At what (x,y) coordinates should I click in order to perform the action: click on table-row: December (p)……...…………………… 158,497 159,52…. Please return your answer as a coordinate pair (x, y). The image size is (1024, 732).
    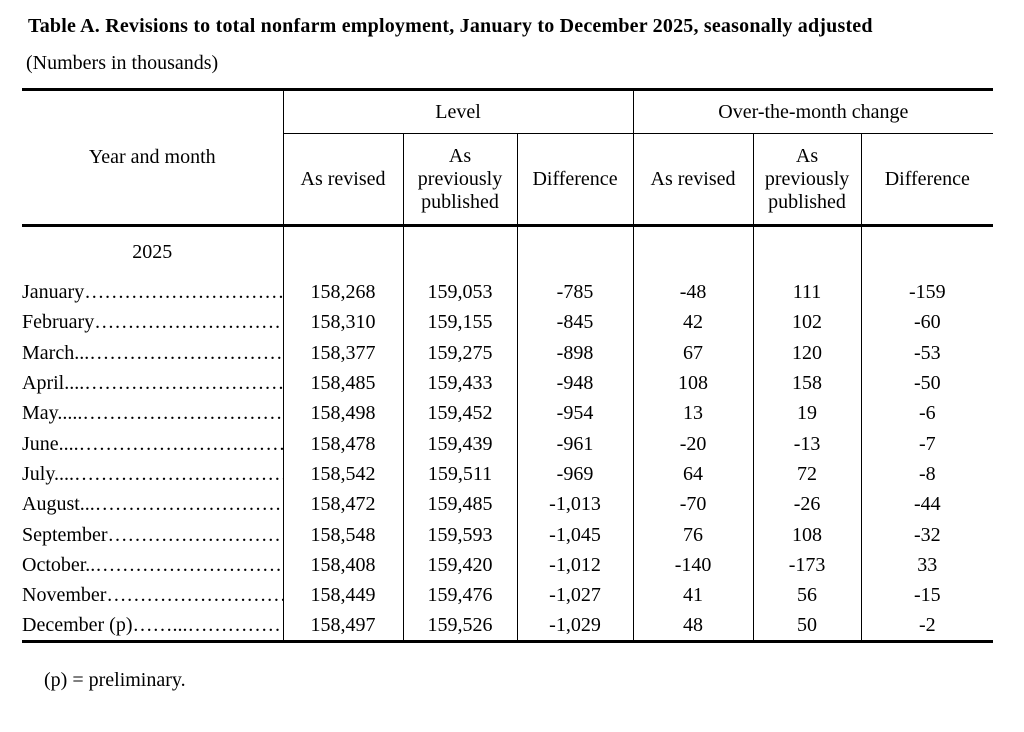
    Looking at the image, I should click on (508, 626).